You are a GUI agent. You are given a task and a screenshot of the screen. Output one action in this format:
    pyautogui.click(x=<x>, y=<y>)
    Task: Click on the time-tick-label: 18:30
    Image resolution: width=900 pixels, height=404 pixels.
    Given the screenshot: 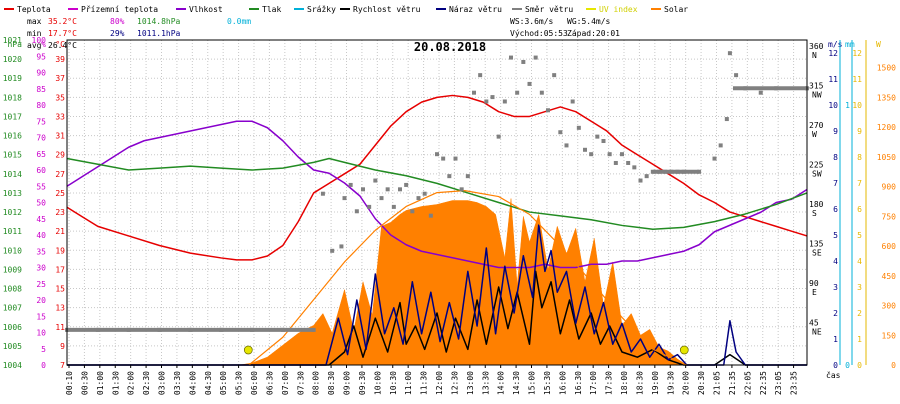 What is the action you would take?
    pyautogui.click(x=639, y=383)
    